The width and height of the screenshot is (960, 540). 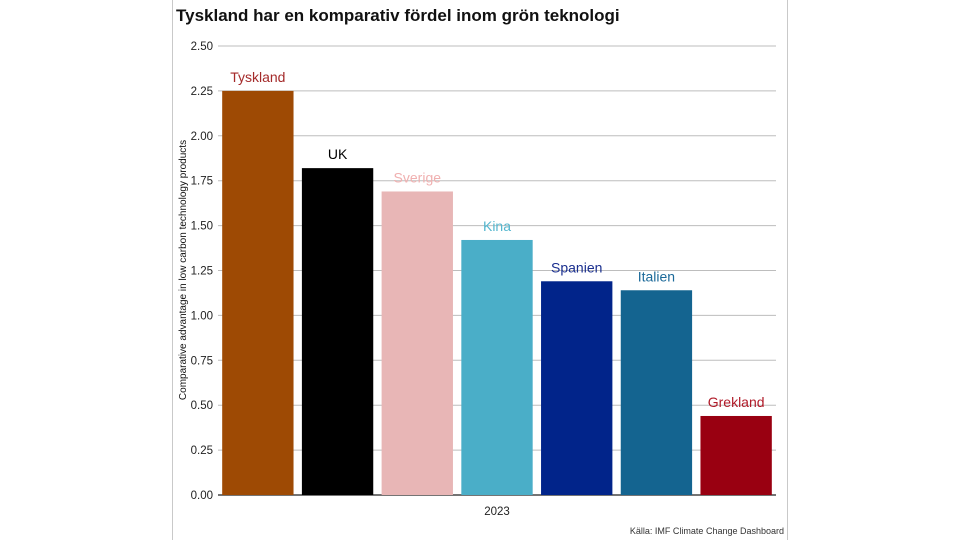 What do you see at coordinates (497, 512) in the screenshot?
I see `x-axis-label: 2023` at bounding box center [497, 512].